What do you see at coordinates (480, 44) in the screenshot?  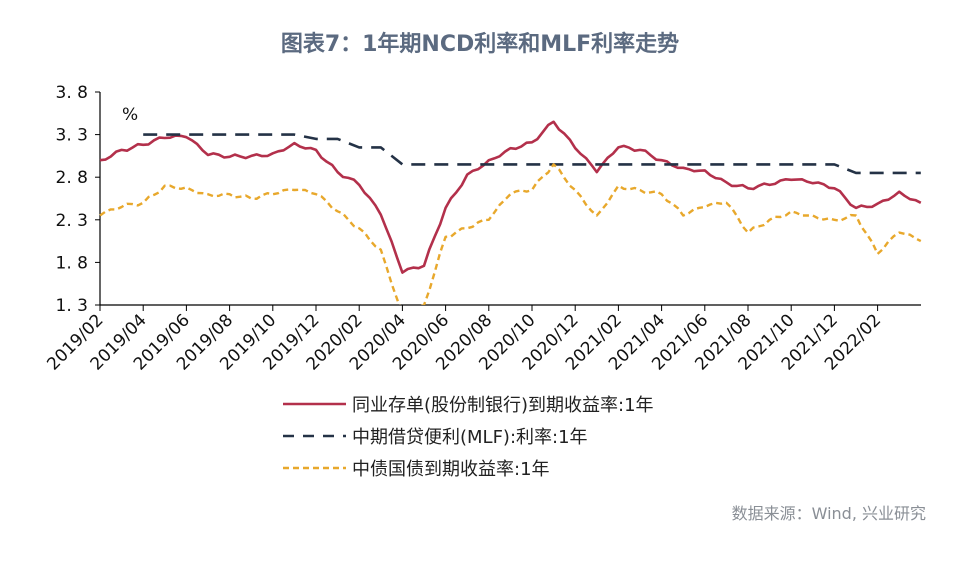 I see `chart-title: 图表7：1年期NCD利率和MLF利率走势` at bounding box center [480, 44].